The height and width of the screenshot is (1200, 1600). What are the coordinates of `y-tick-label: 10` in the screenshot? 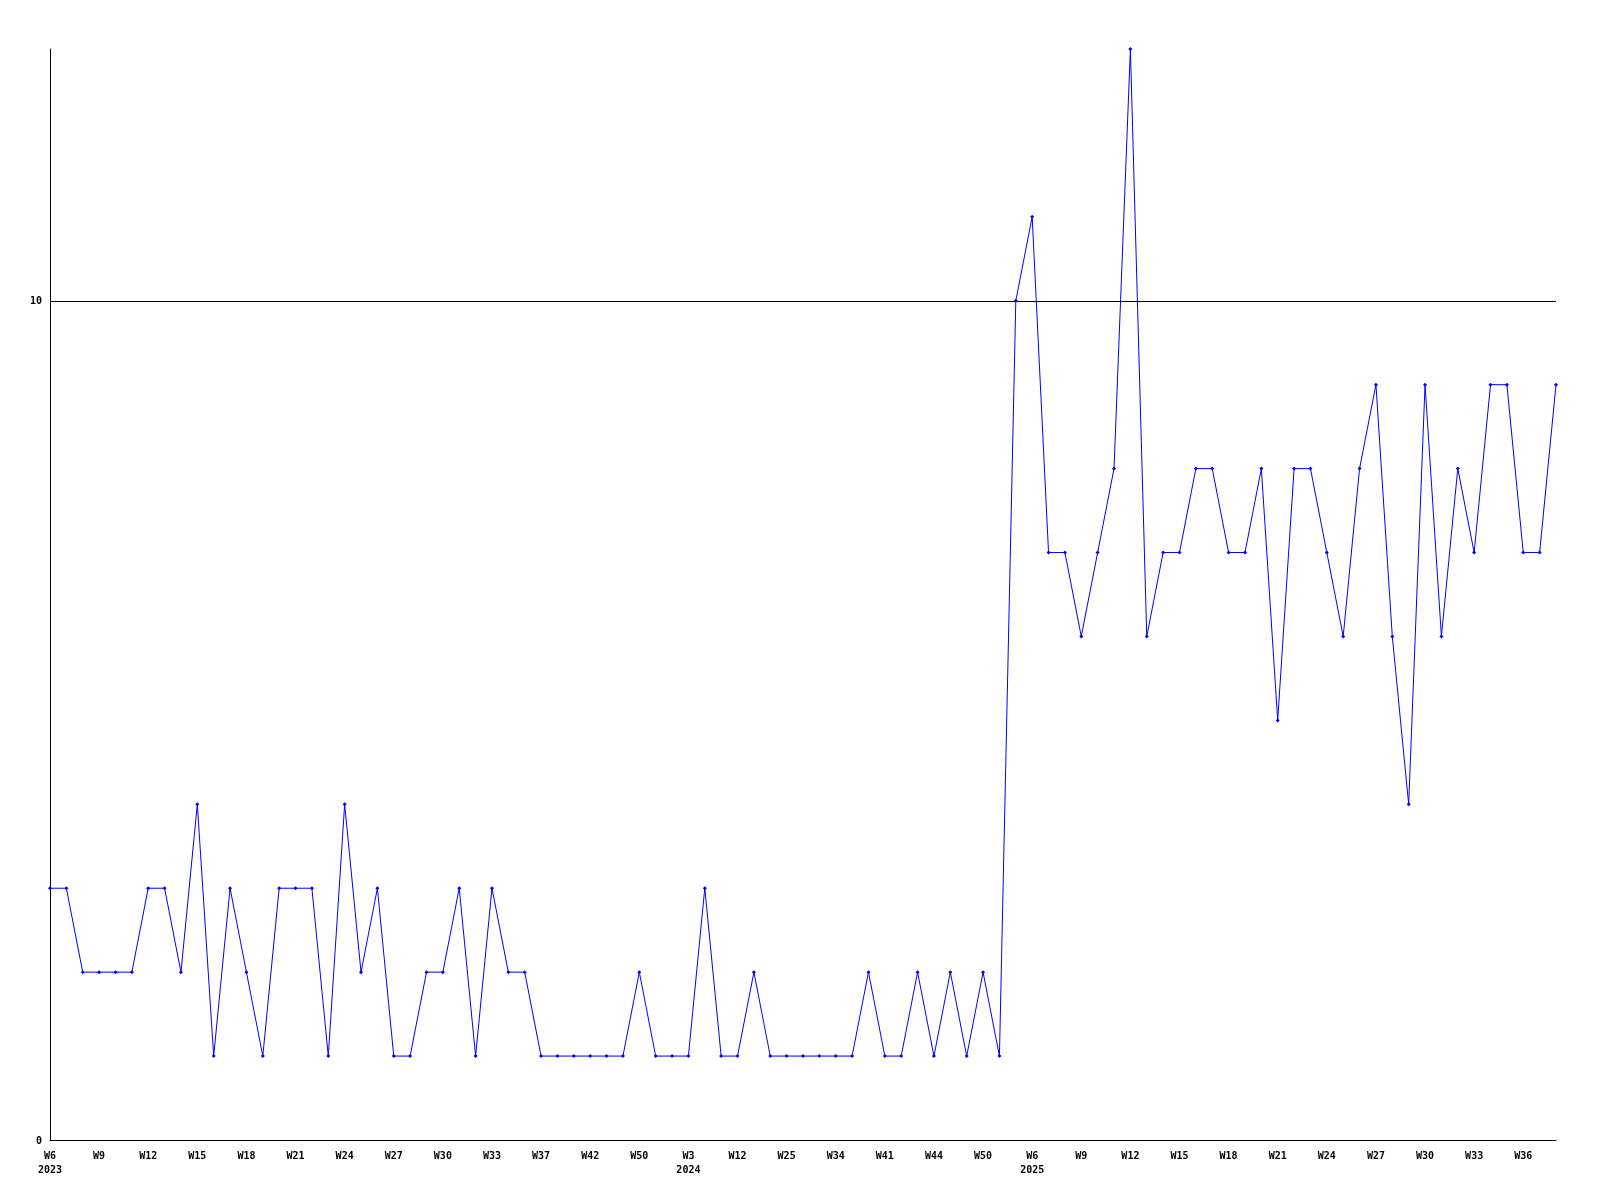 It's located at (35, 301).